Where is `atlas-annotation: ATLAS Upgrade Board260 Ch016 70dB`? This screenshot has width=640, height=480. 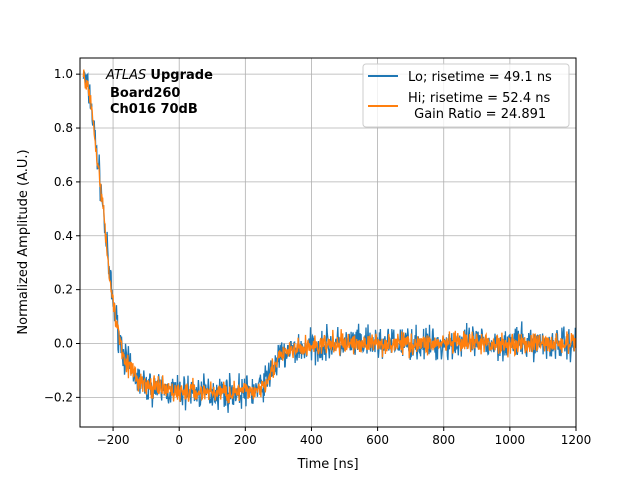
atlas-annotation: ATLAS Upgrade Board260 Ch016 70dB is located at coordinates (159, 92).